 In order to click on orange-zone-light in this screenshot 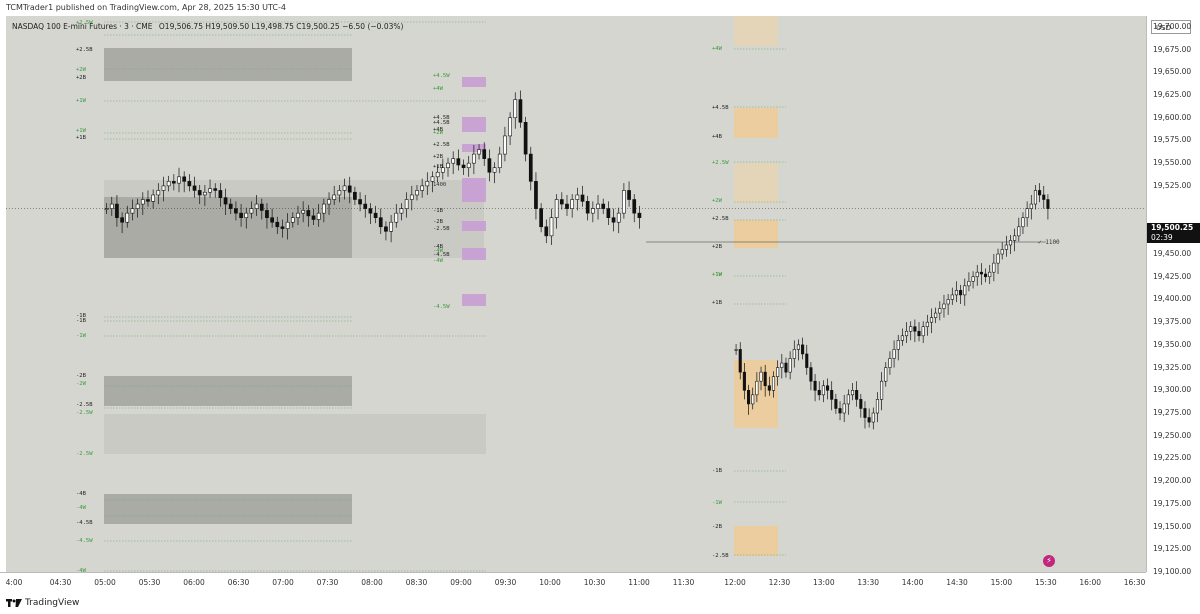, I will do `click(756, 183)`.